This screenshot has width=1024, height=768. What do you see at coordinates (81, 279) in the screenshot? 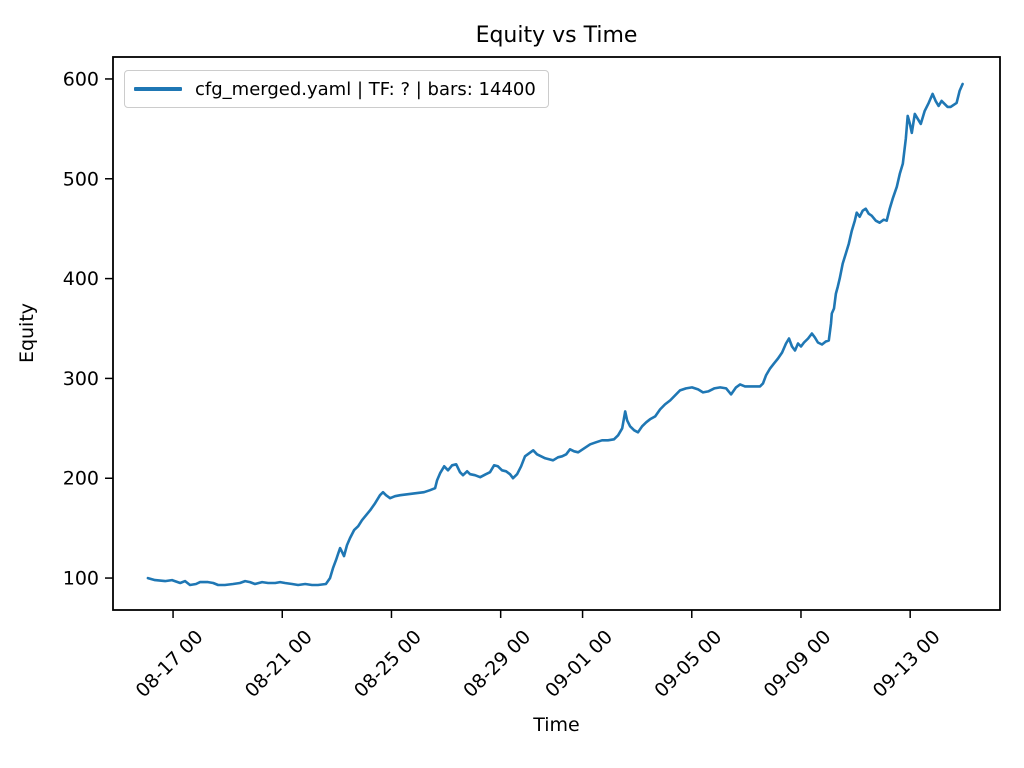
I see `y-tick-label: 400` at bounding box center [81, 279].